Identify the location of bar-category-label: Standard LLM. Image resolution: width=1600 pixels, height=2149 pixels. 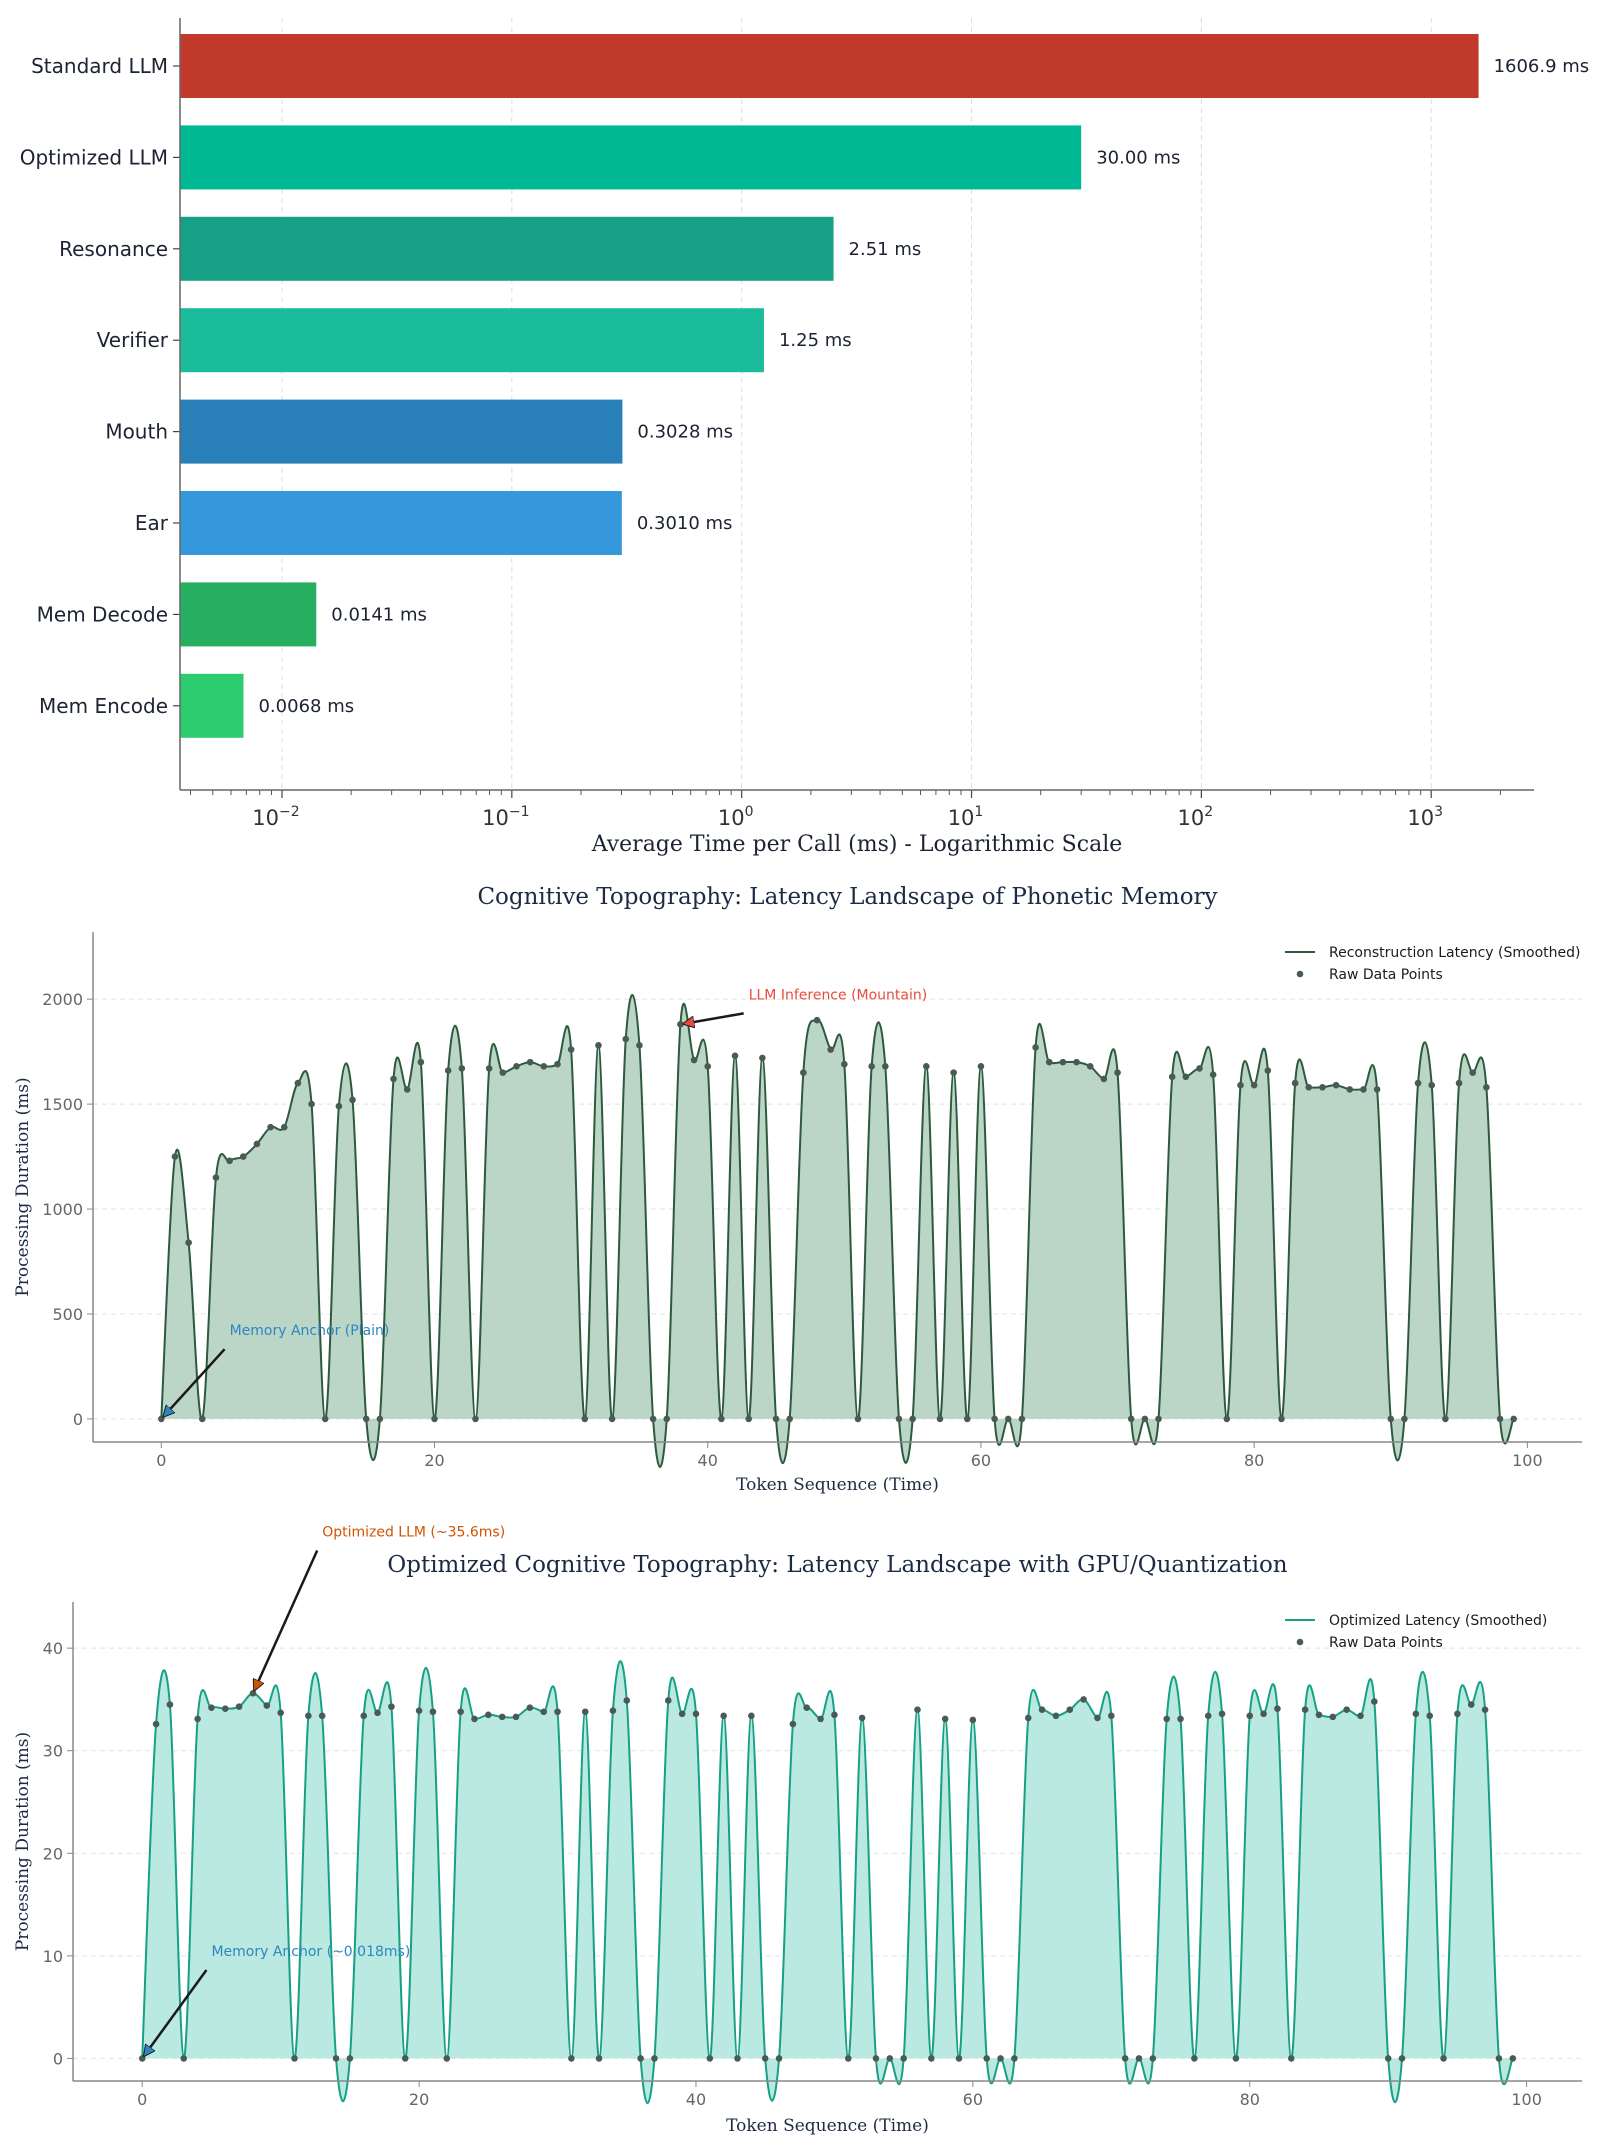
(99, 66).